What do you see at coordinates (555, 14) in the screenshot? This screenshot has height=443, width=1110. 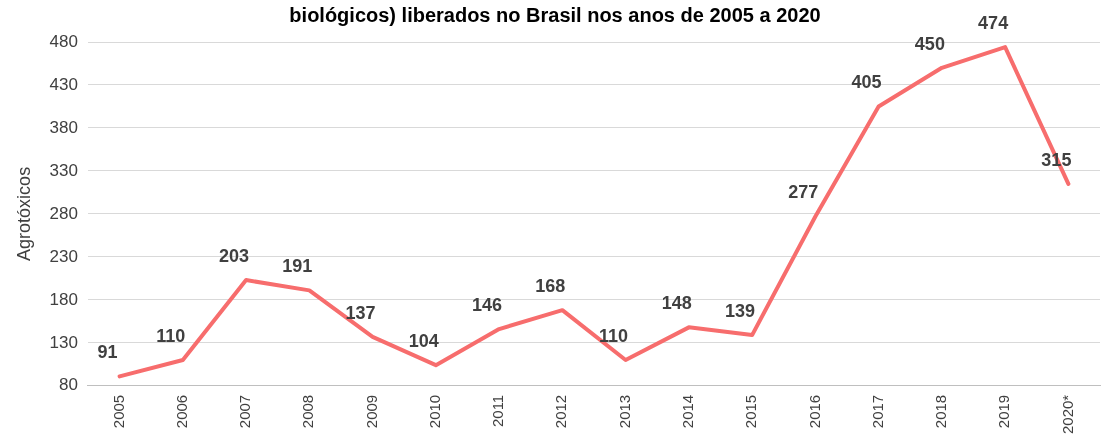 I see `chart-title: biológicos) liberados no Brasil nos anos de 2005 a 2020` at bounding box center [555, 14].